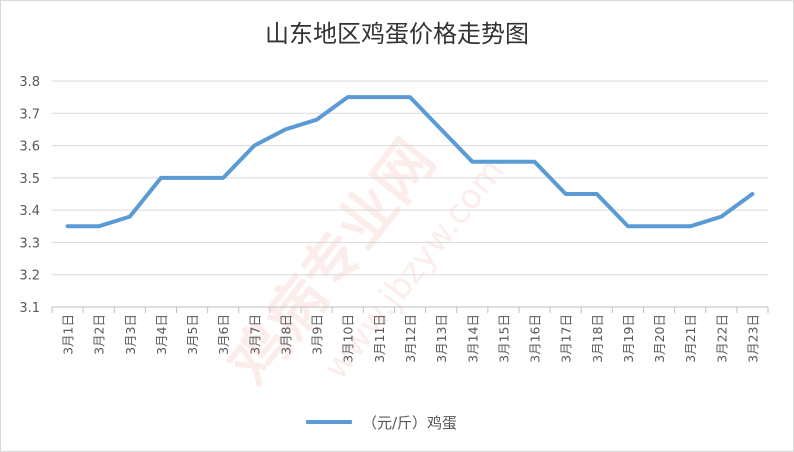 Image resolution: width=794 pixels, height=452 pixels. I want to click on x-tick-label: 3月17日, so click(566, 338).